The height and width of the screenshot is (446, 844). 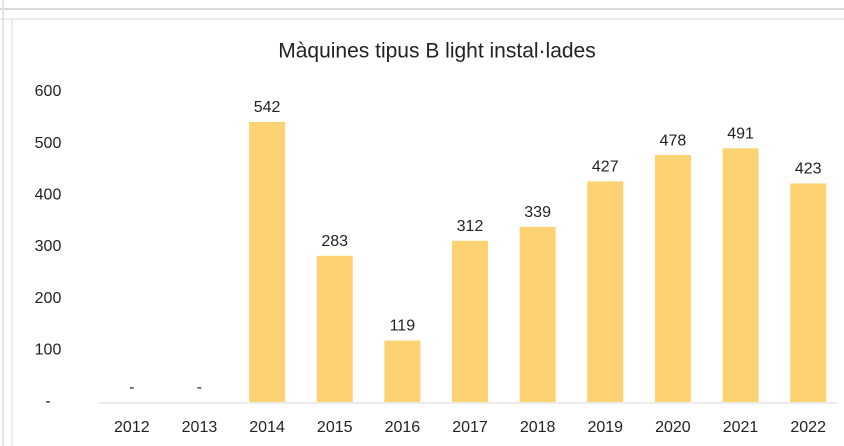 What do you see at coordinates (267, 107) in the screenshot?
I see `data-label: 542` at bounding box center [267, 107].